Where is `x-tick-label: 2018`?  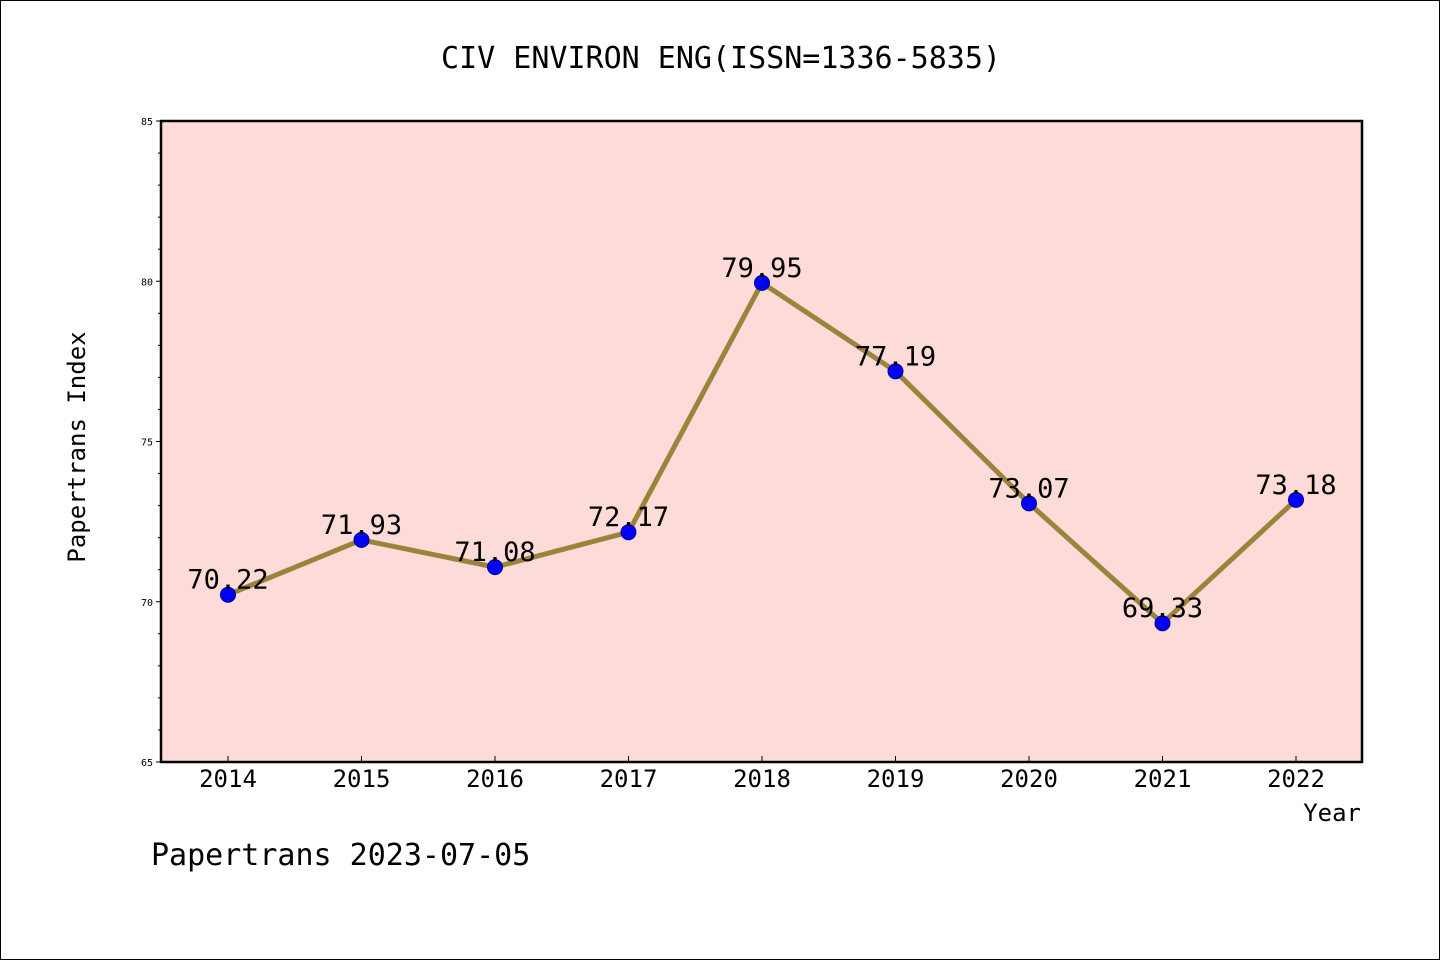 x-tick-label: 2018 is located at coordinates (762, 779).